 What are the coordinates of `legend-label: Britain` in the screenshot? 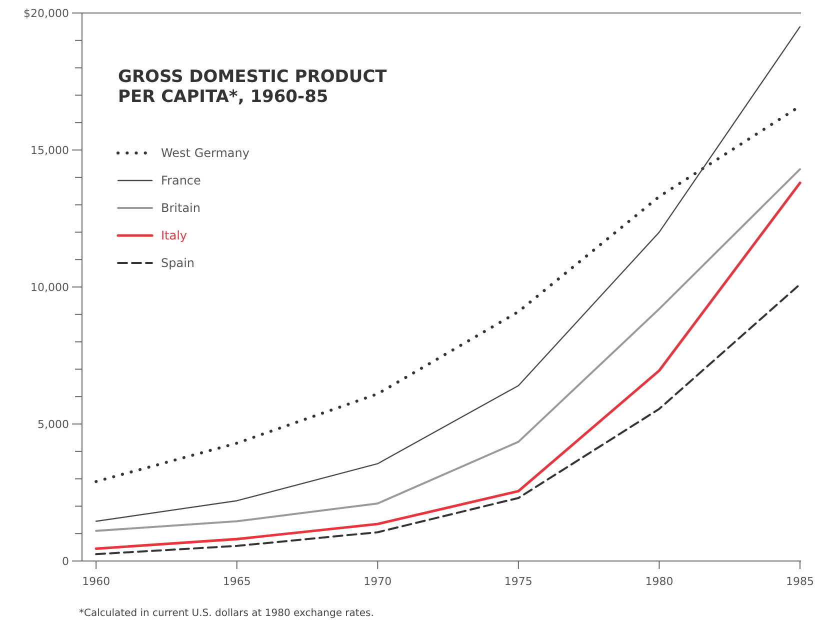 It's located at (180, 208).